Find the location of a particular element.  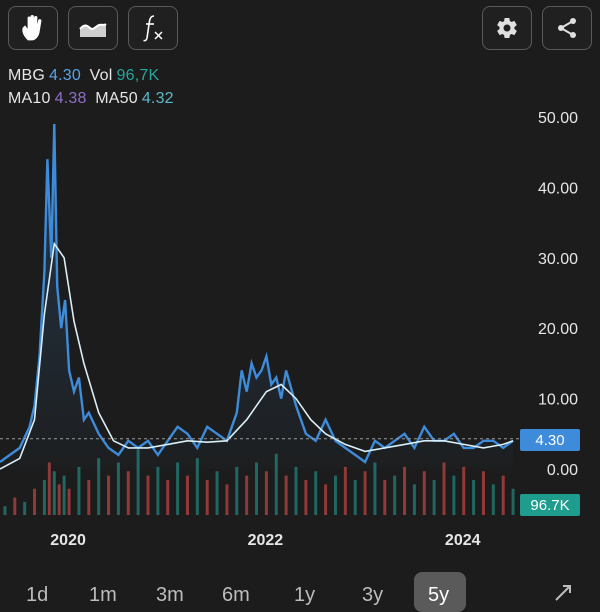

chart-type-button is located at coordinates (93, 28).